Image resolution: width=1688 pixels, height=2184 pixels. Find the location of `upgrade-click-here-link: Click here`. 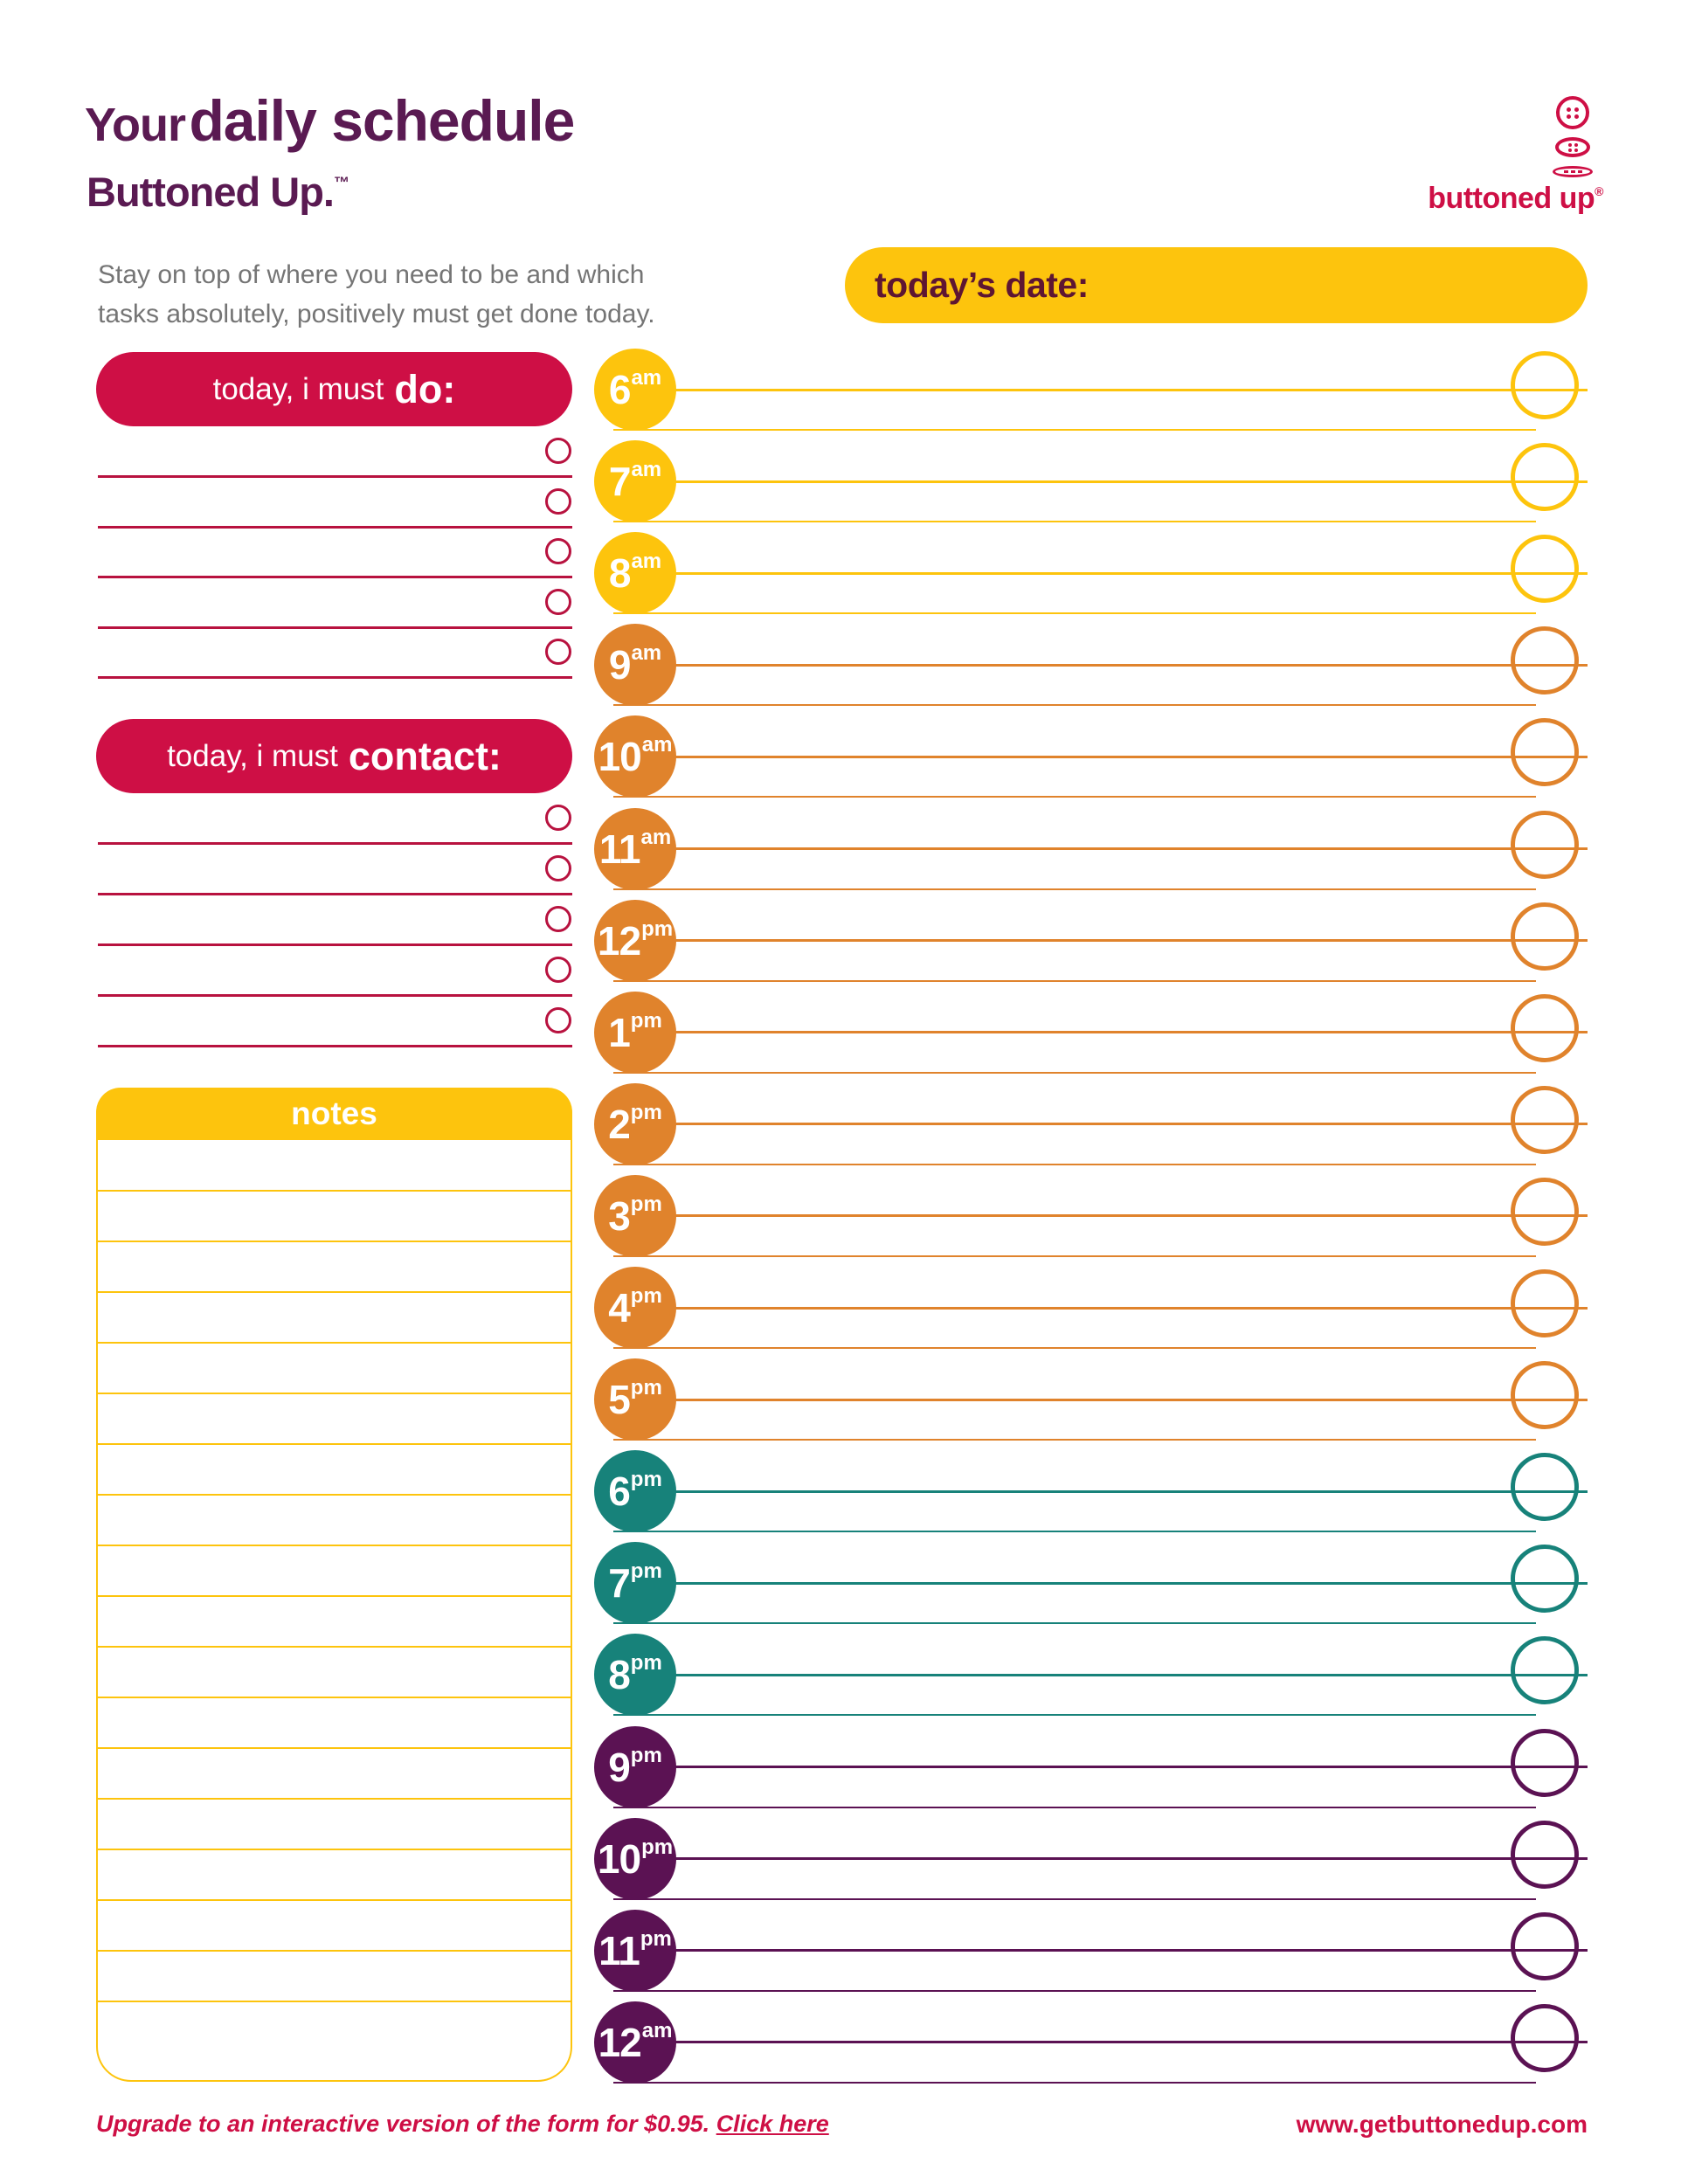

upgrade-click-here-link: Click here is located at coordinates (772, 2124).